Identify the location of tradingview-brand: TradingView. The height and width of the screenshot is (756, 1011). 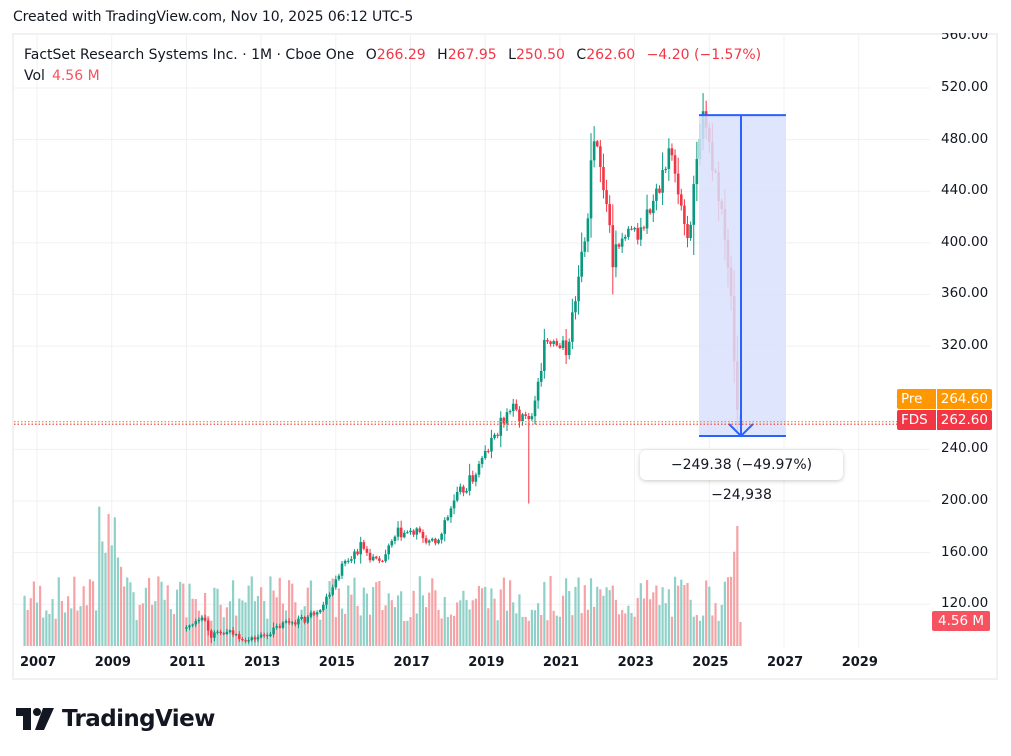
(115, 719).